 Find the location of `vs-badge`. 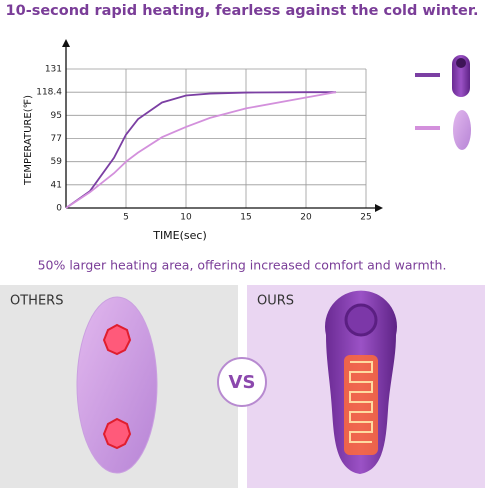

vs-badge is located at coordinates (242, 382).